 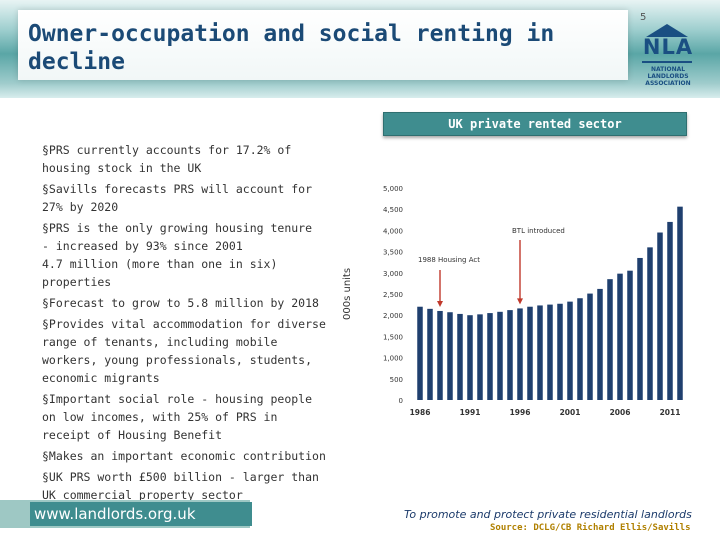 I want to click on logo-acronym: NLA, so click(x=668, y=47).